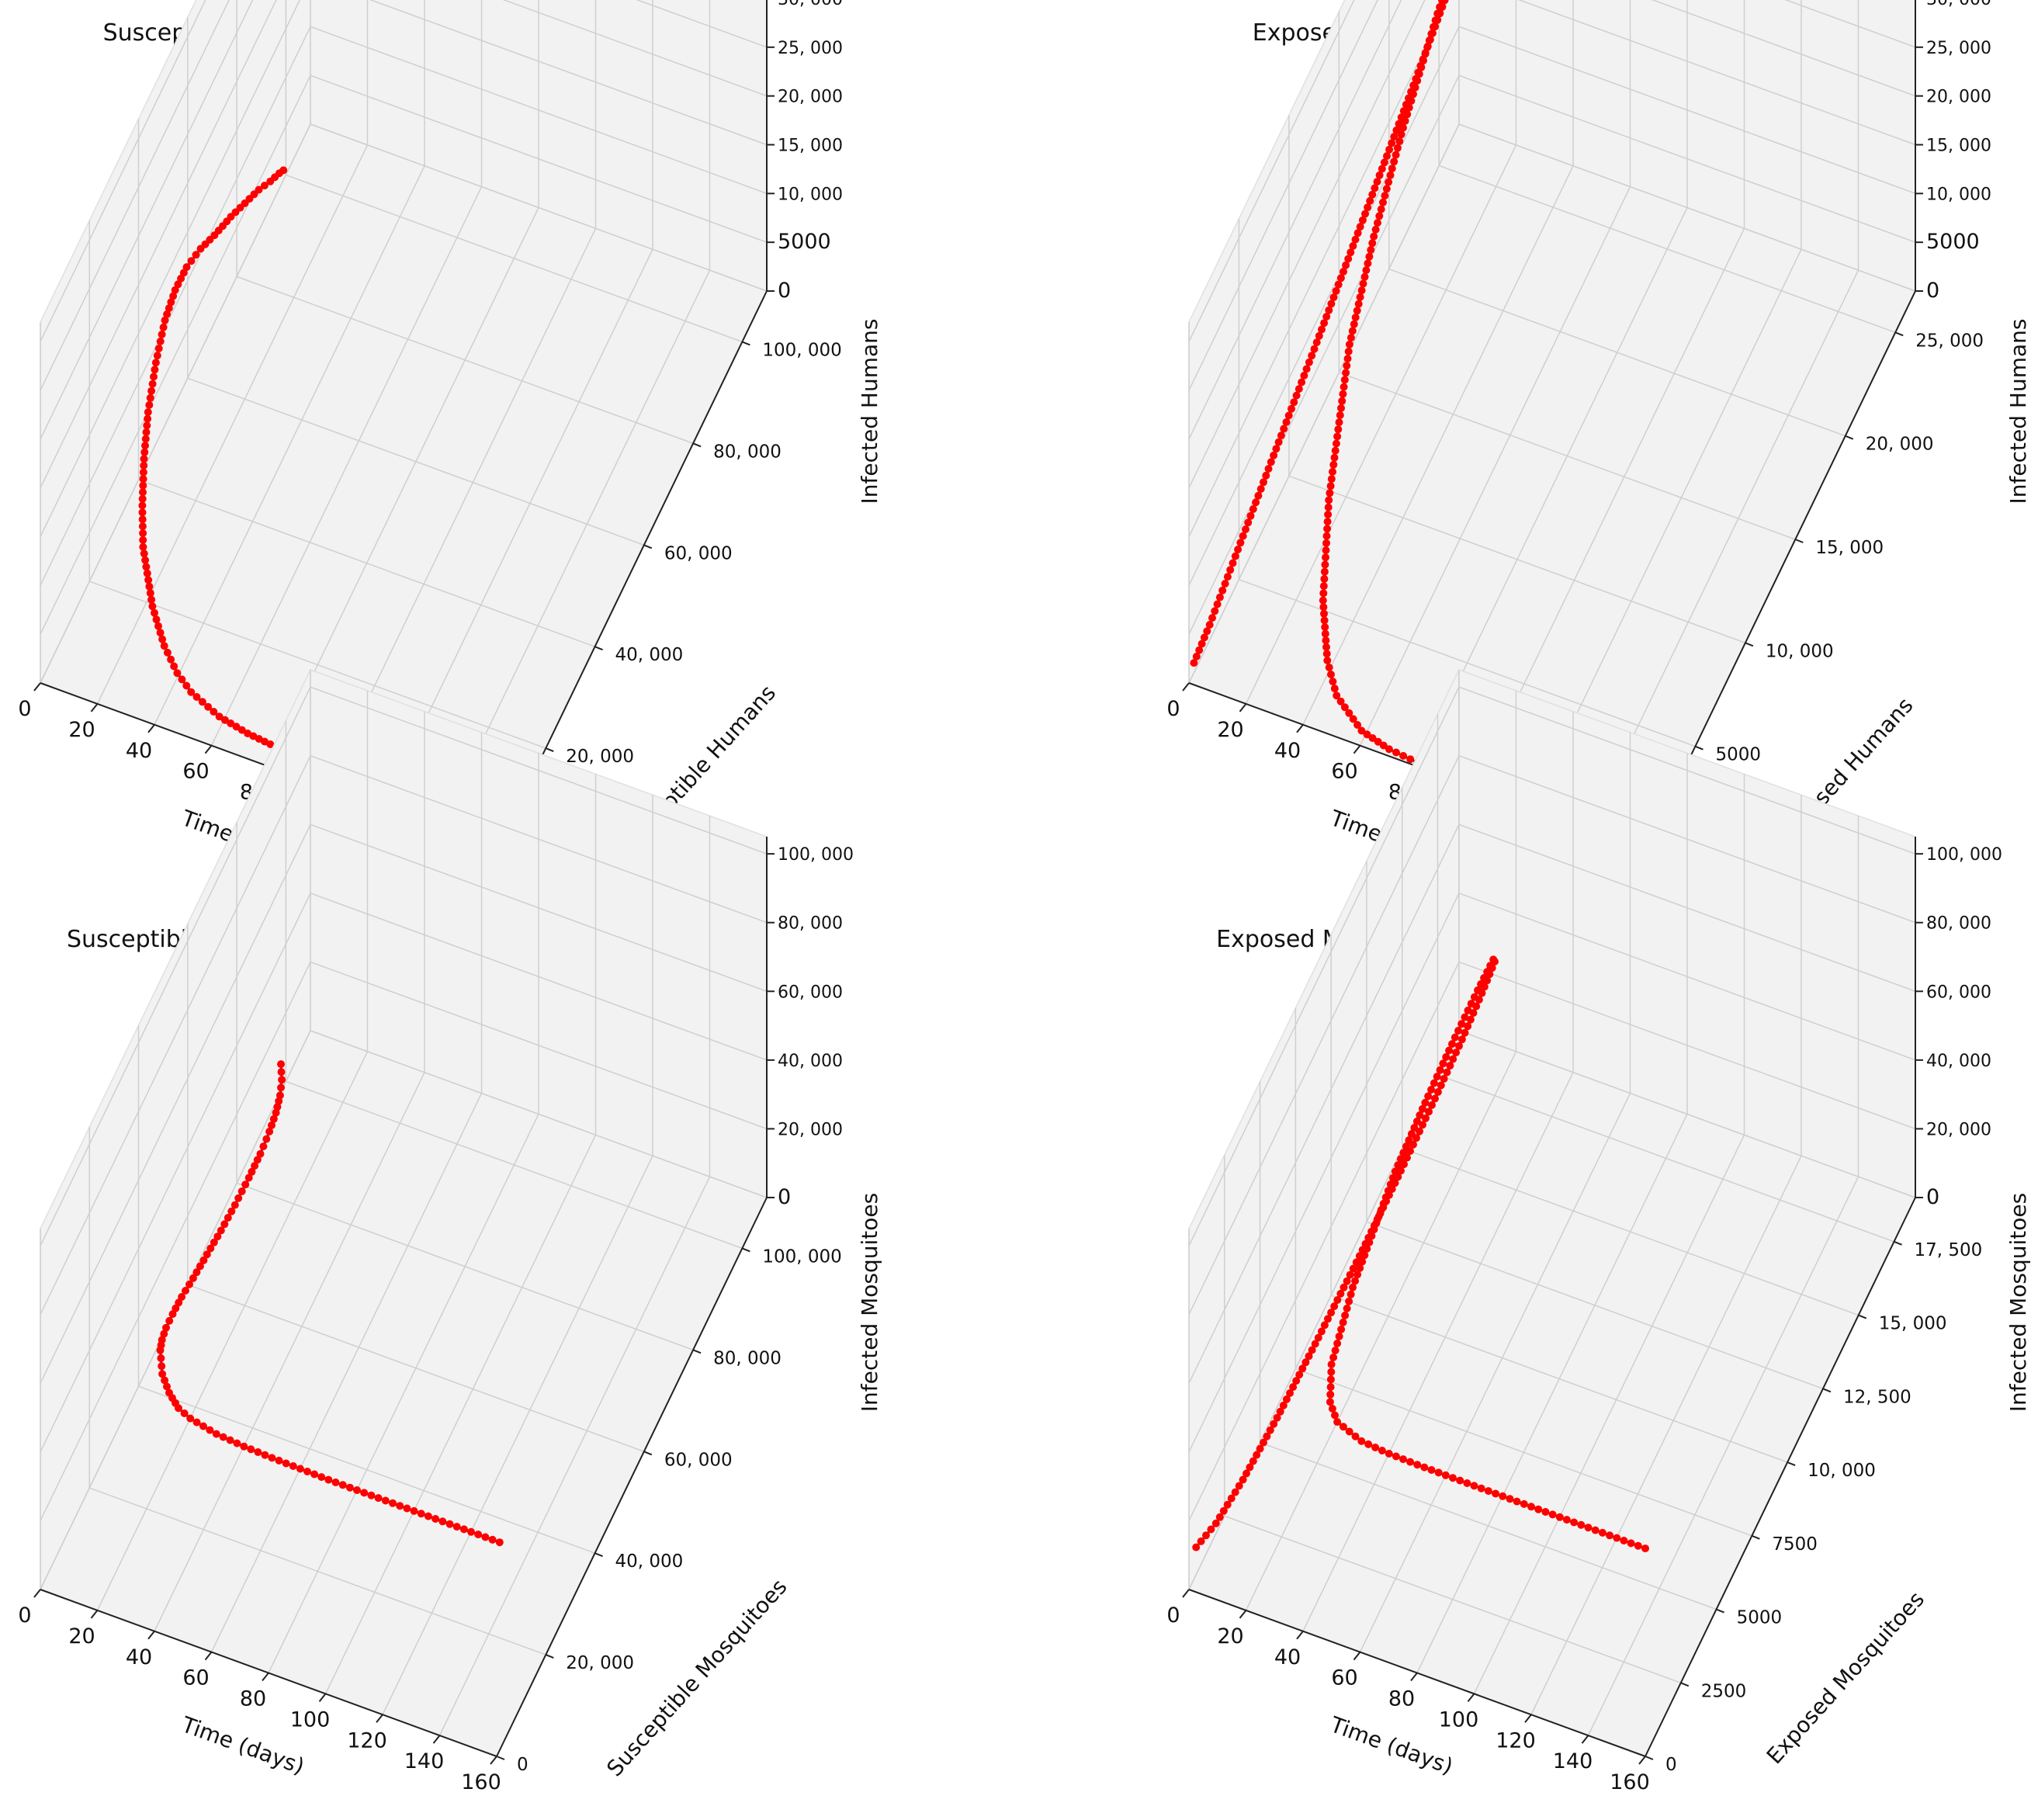  Describe the element at coordinates (1932, 291) in the screenshot. I see `z-tick-label: 0` at that location.